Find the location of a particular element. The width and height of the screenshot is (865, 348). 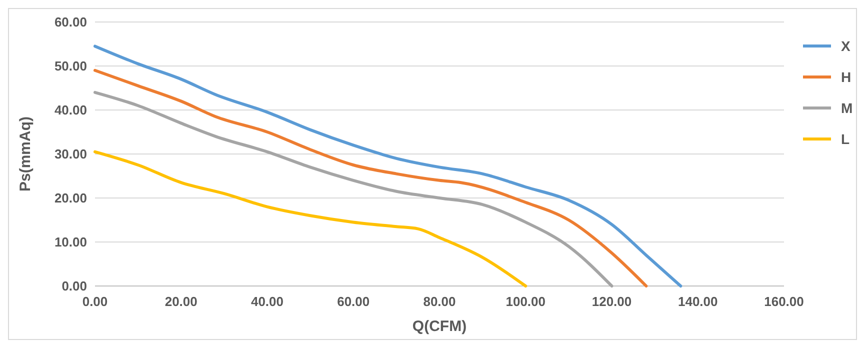

y-tick-label: 50.00 is located at coordinates (70, 66).